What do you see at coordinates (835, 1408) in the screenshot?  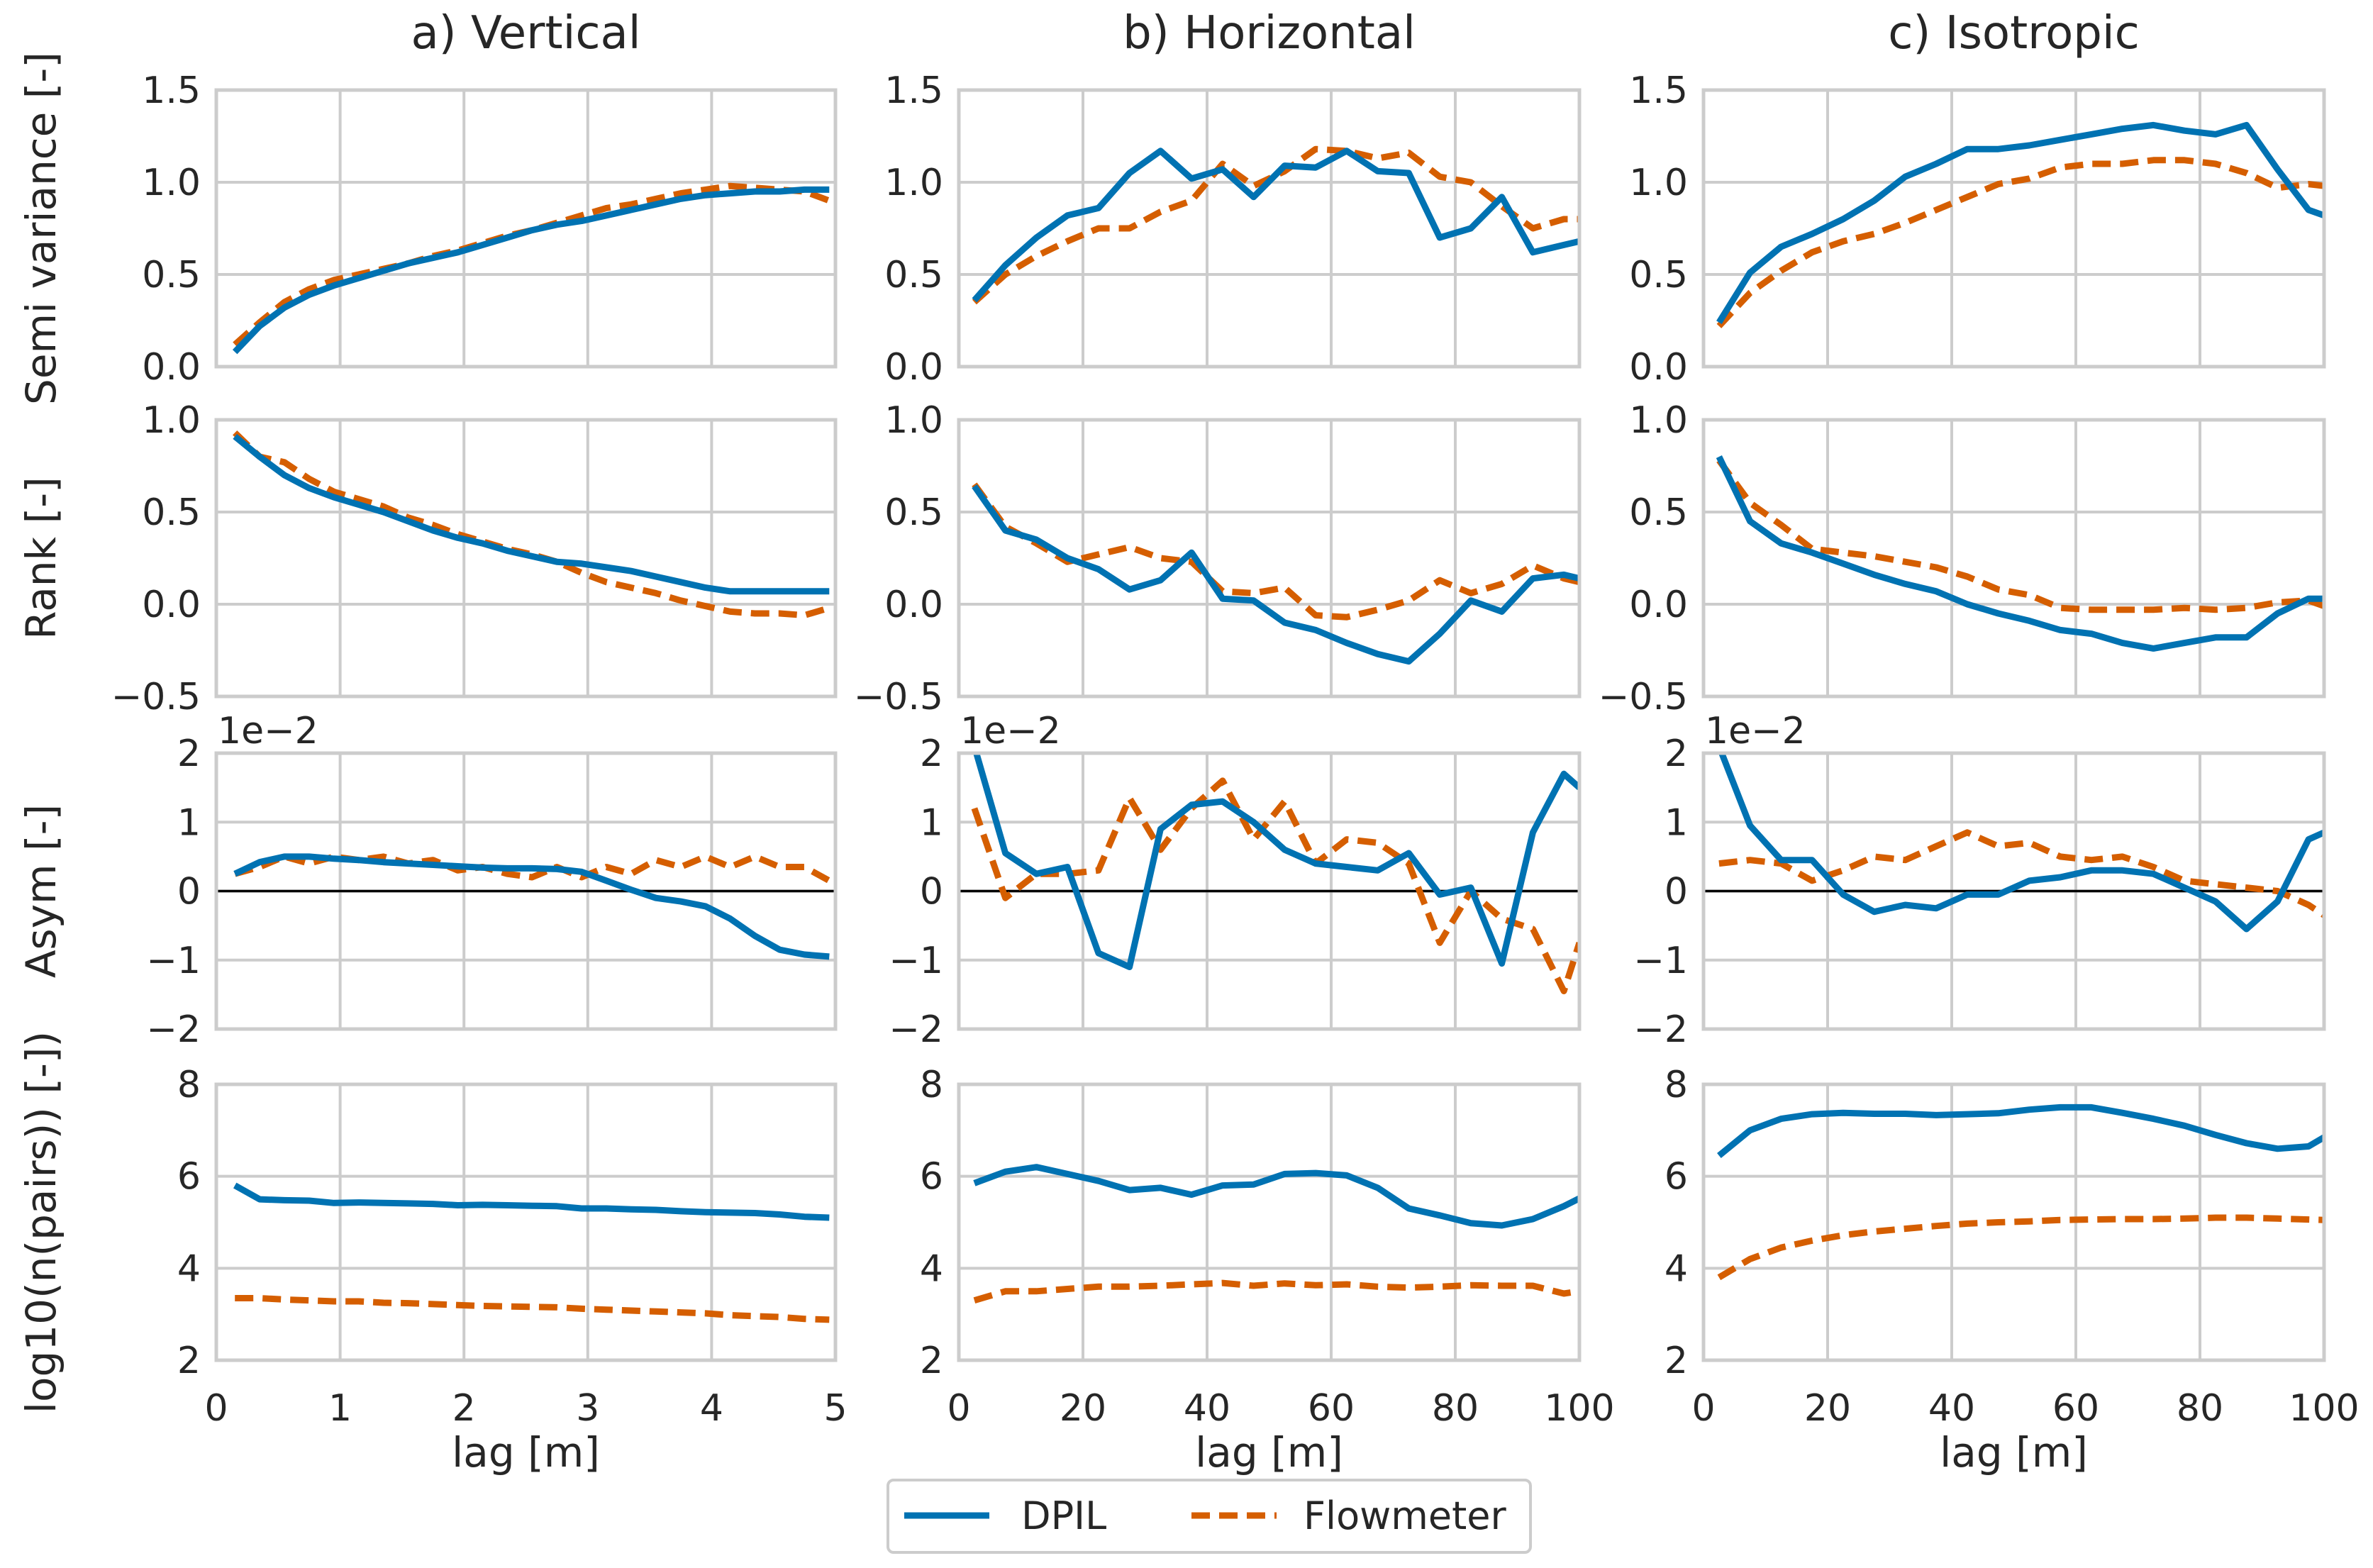 I see `x-tick-label: 5` at bounding box center [835, 1408].